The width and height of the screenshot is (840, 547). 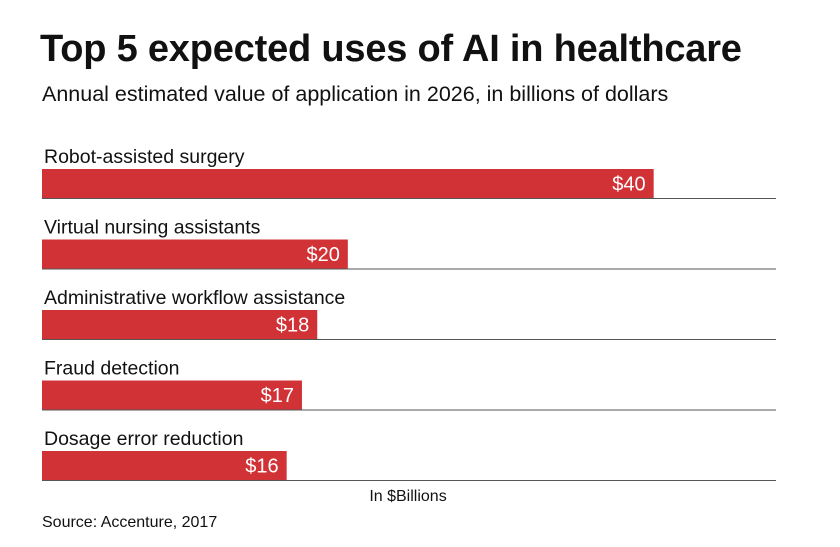 What do you see at coordinates (277, 396) in the screenshot?
I see `bar-value-label: $17` at bounding box center [277, 396].